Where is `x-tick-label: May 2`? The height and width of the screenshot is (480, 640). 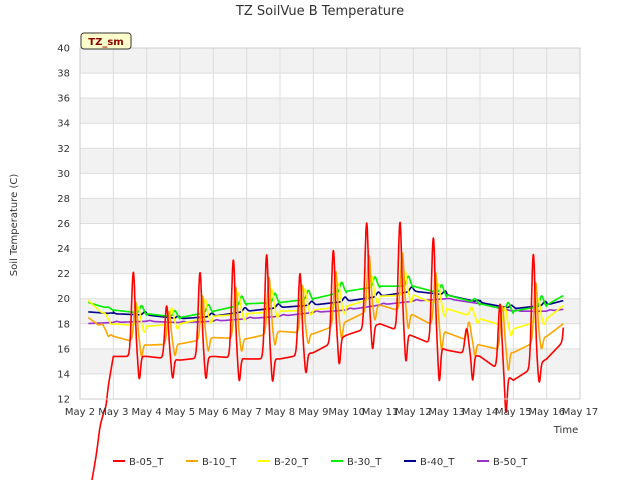
x-tick-label: May 2 is located at coordinates (80, 412).